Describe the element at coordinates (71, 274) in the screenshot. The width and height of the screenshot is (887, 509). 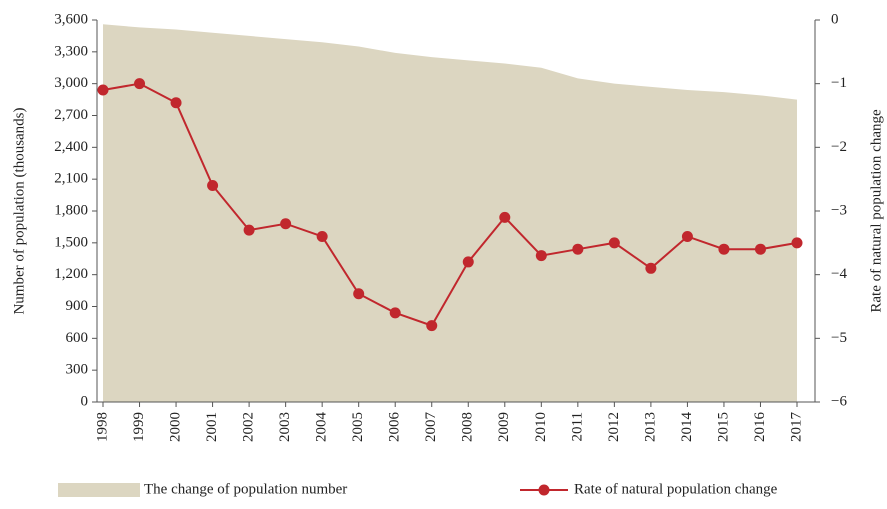
I see `y-tick-label: 1,200` at that location.